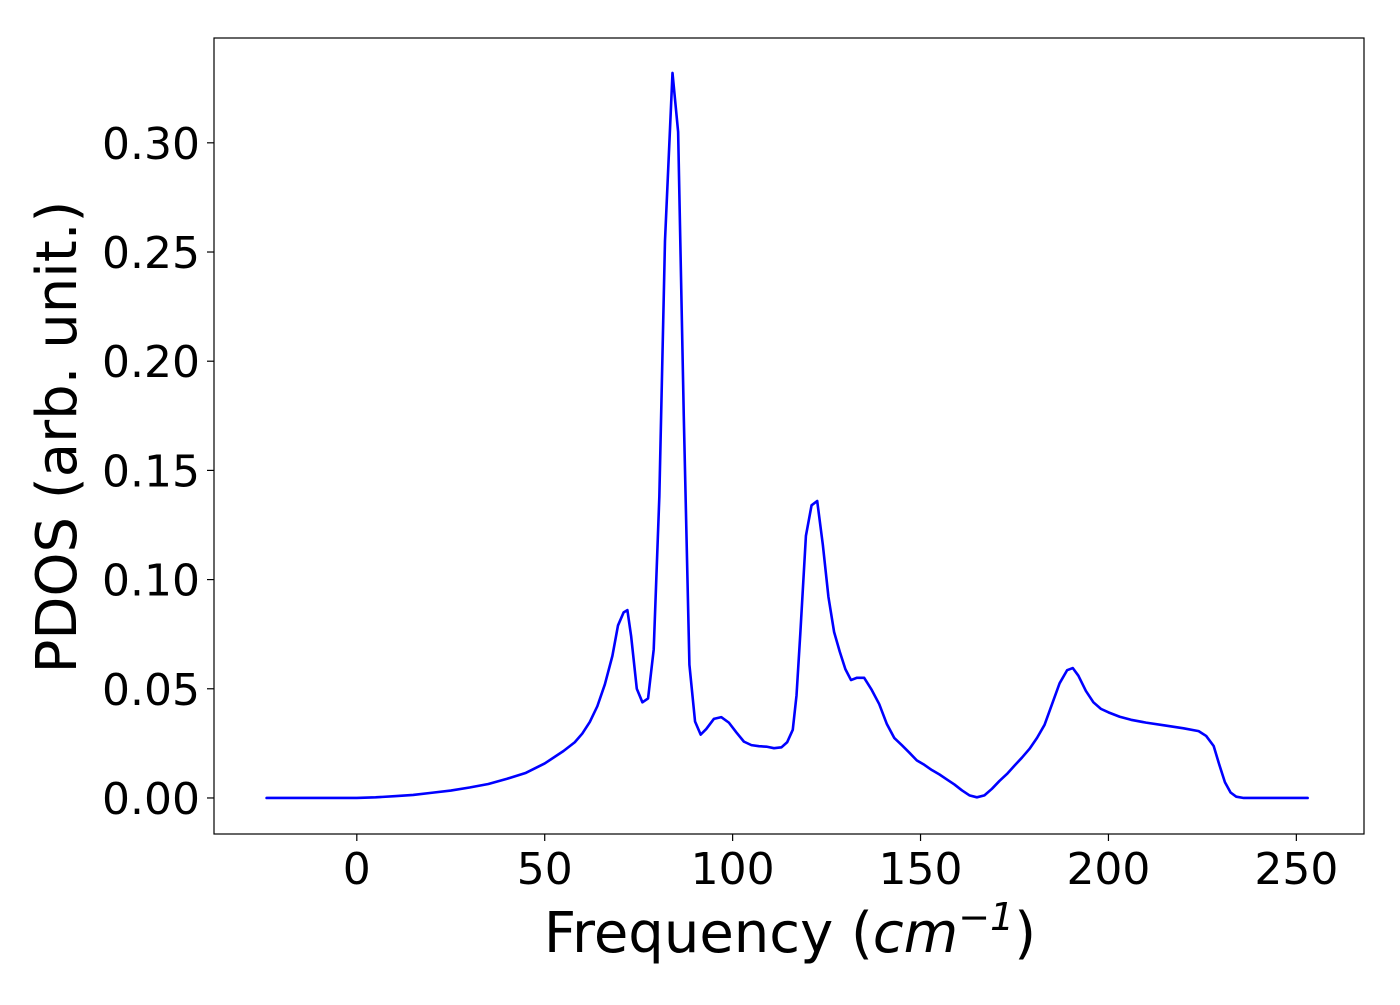 This screenshot has width=1400, height=1005. What do you see at coordinates (915, 933) in the screenshot?
I see `x-axis-title-math: cm` at bounding box center [915, 933].